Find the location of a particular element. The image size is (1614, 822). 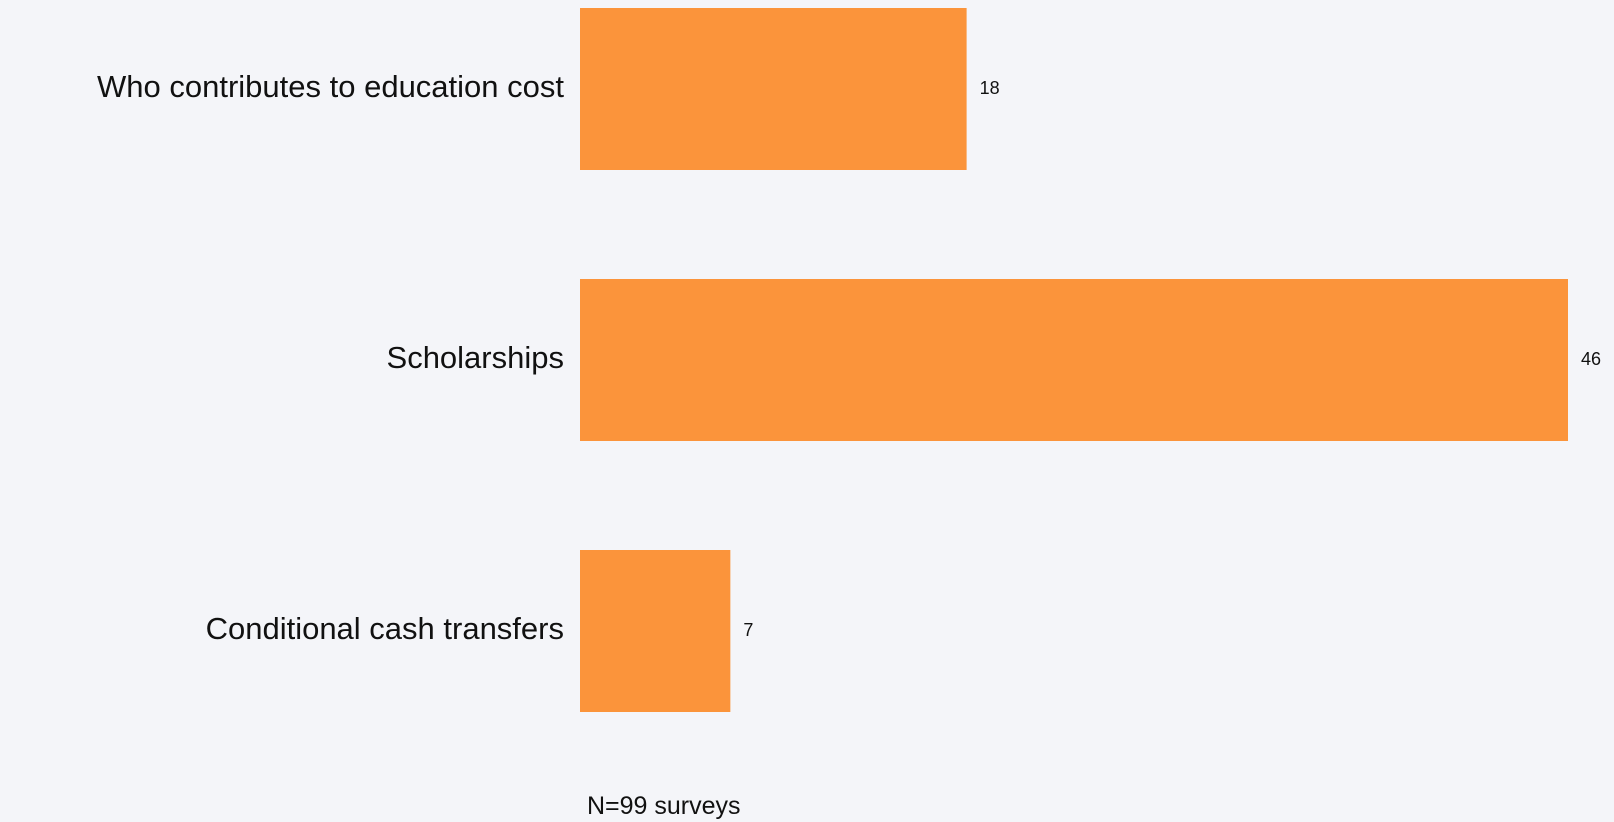

value-label-0: 18 is located at coordinates (990, 88).